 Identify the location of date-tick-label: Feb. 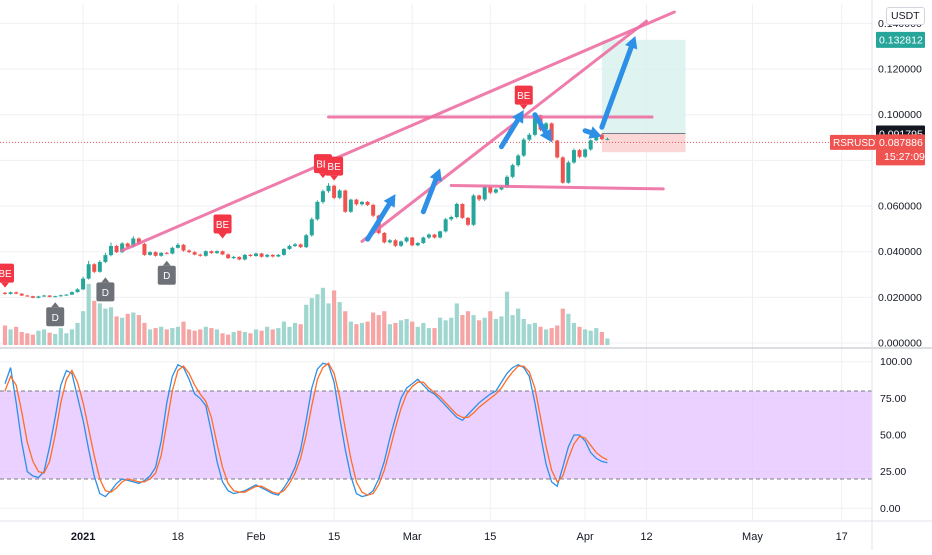
(256, 537).